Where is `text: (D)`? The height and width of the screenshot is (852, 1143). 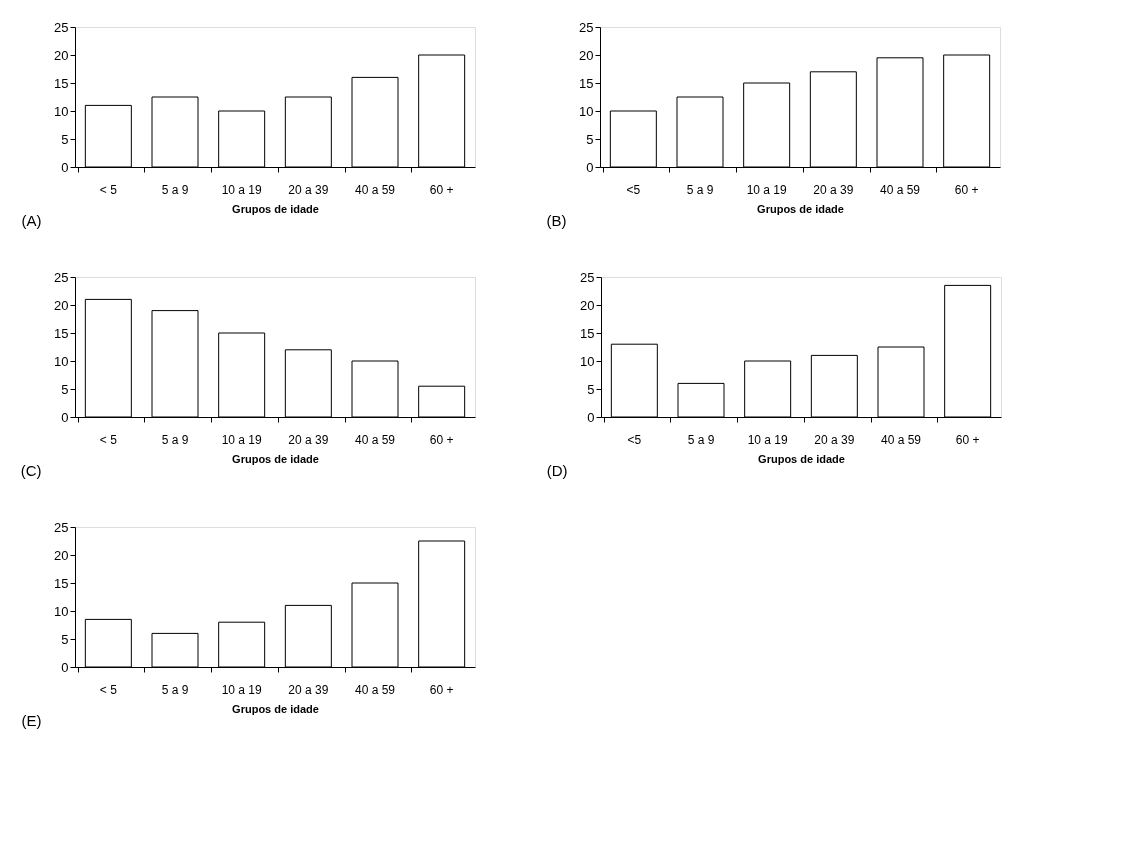 text: (D) is located at coordinates (557, 470).